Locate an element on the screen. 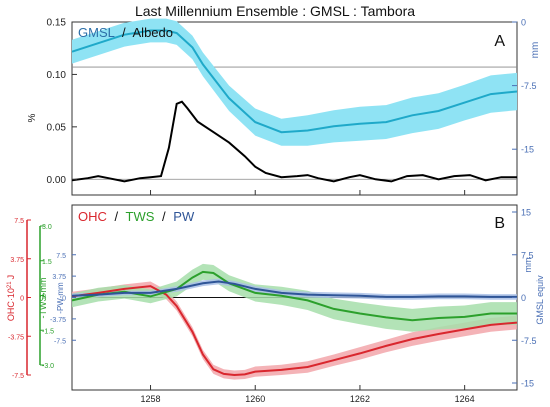  tws-tick-label: 0 is located at coordinates (44, 297).